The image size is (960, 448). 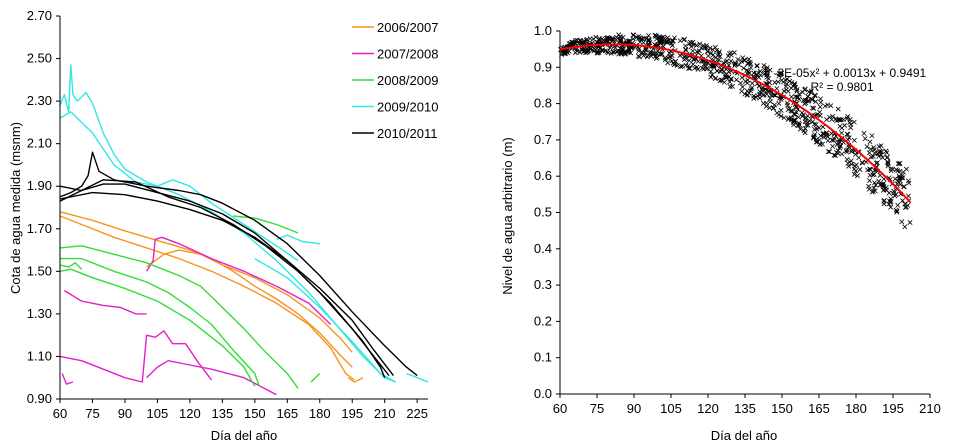 What do you see at coordinates (745, 408) in the screenshot?
I see `right-x-tick-label: 135` at bounding box center [745, 408].